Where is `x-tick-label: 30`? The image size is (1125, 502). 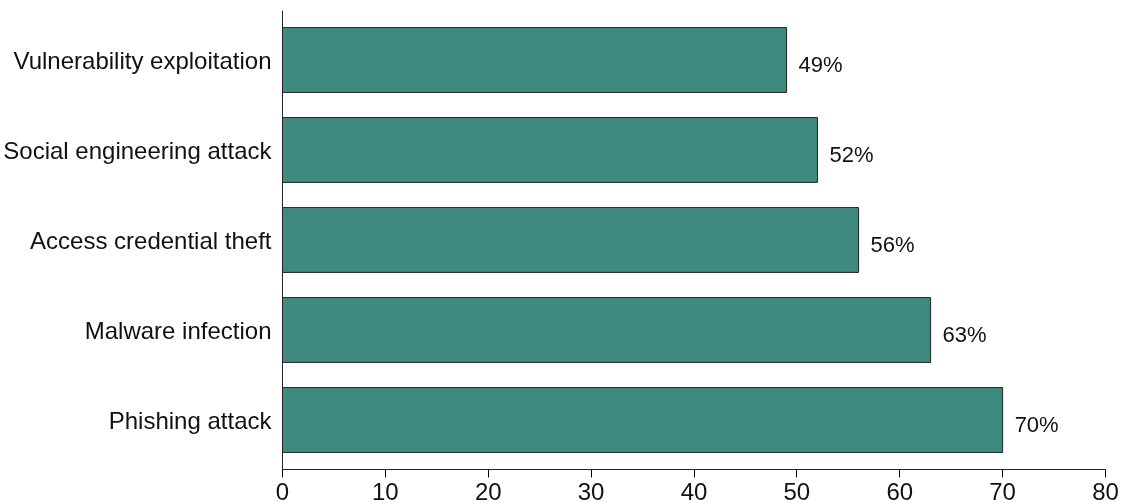
x-tick-label: 30 is located at coordinates (591, 489).